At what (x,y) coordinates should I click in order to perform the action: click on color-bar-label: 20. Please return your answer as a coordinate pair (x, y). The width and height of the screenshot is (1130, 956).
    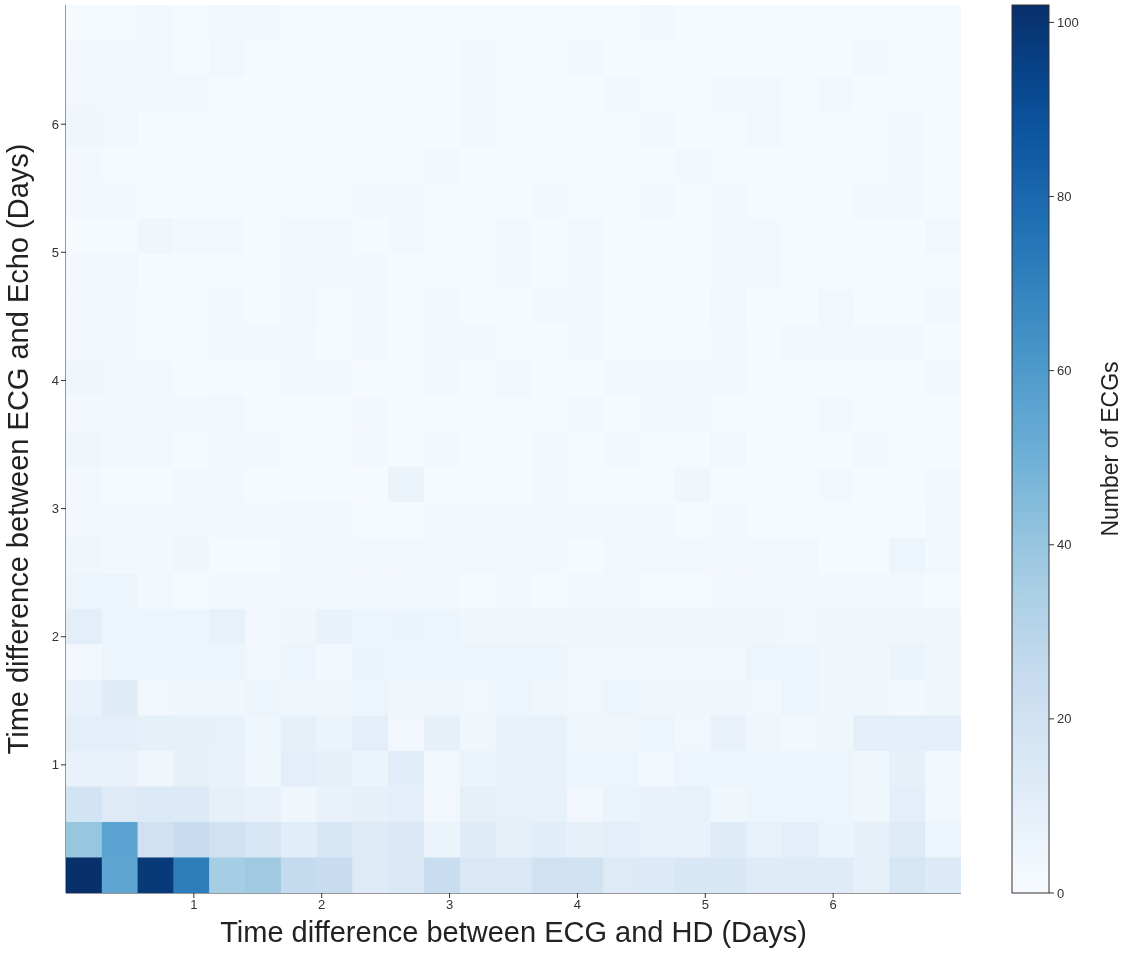
    Looking at the image, I should click on (1064, 719).